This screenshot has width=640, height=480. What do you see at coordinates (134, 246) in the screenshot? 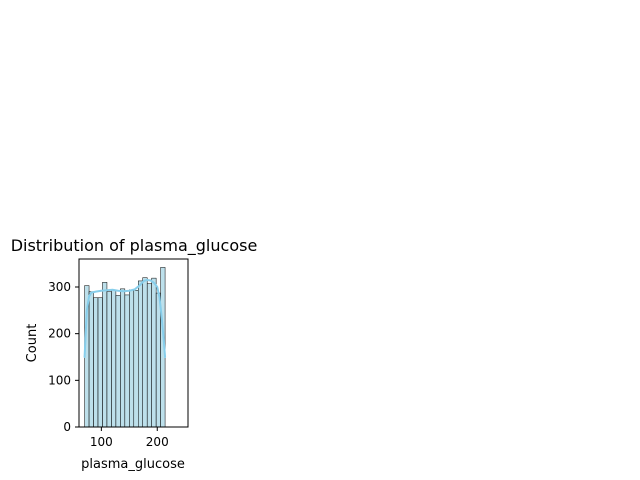
I see `chart-title: Distribution of plasma_glucose` at bounding box center [134, 246].